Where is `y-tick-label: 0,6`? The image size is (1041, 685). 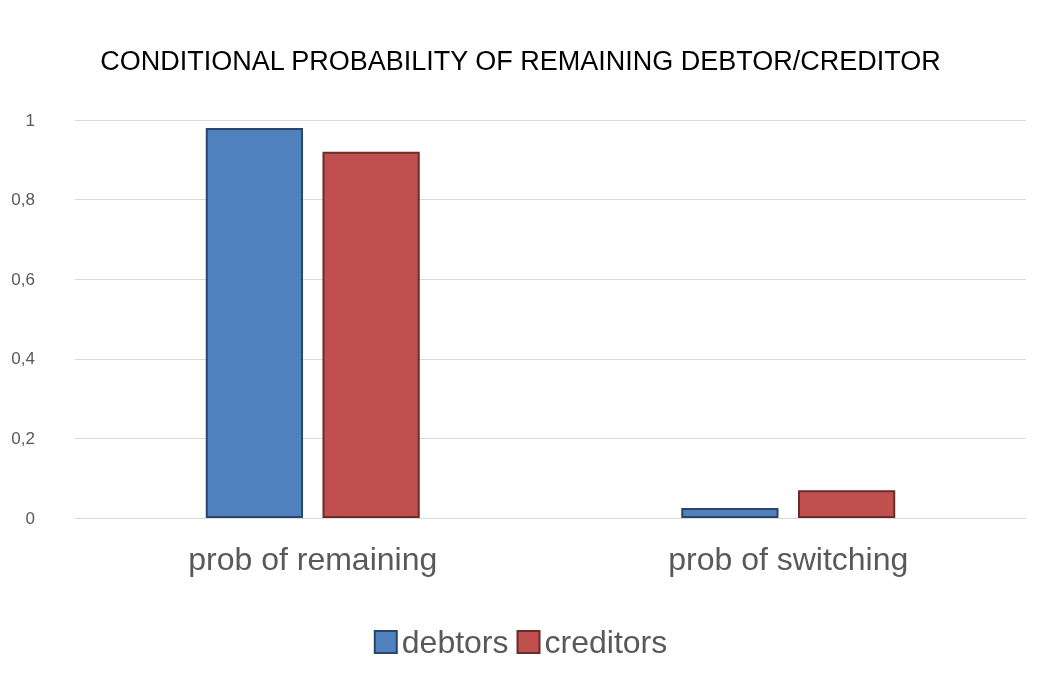 y-tick-label: 0,6 is located at coordinates (23, 279).